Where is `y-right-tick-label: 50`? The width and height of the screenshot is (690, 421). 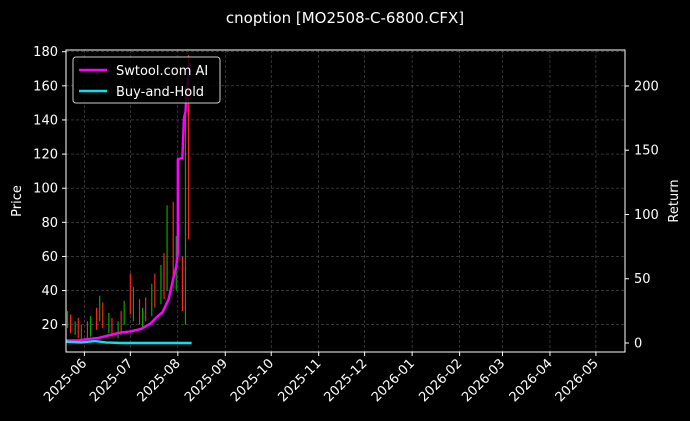
y-right-tick-label: 50 is located at coordinates (642, 279).